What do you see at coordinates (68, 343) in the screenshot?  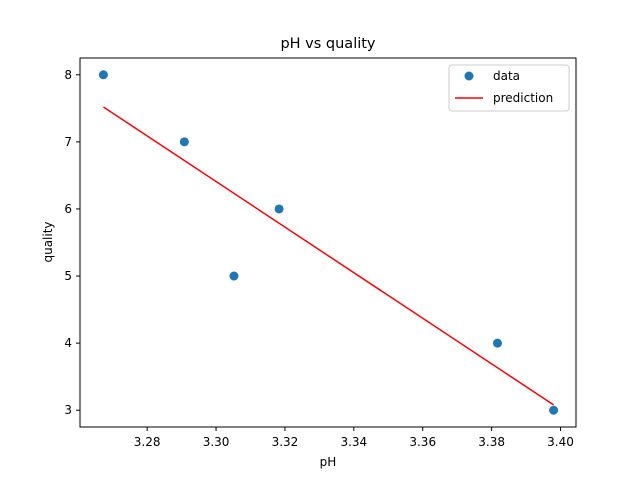 I see `y-tick-label: 4` at bounding box center [68, 343].